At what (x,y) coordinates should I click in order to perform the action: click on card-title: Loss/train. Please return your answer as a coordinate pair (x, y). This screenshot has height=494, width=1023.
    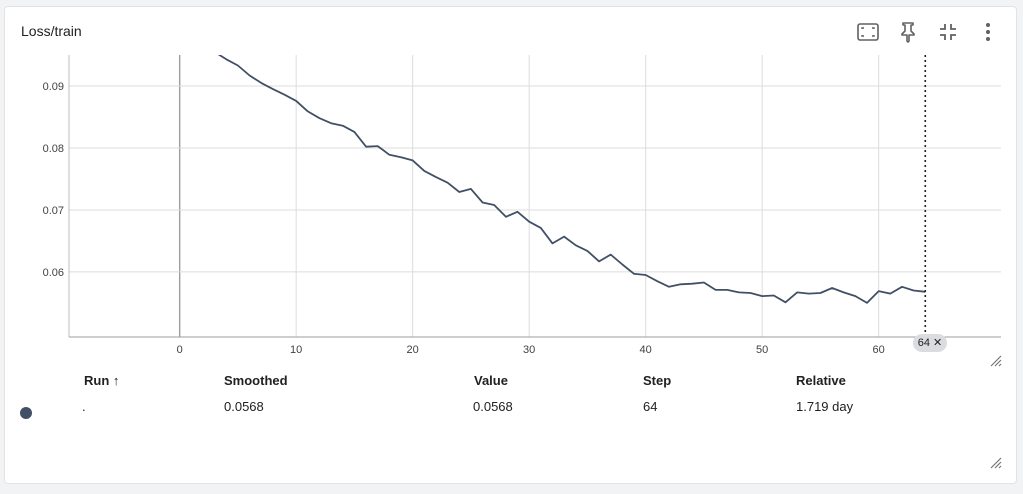
    Looking at the image, I should click on (51, 31).